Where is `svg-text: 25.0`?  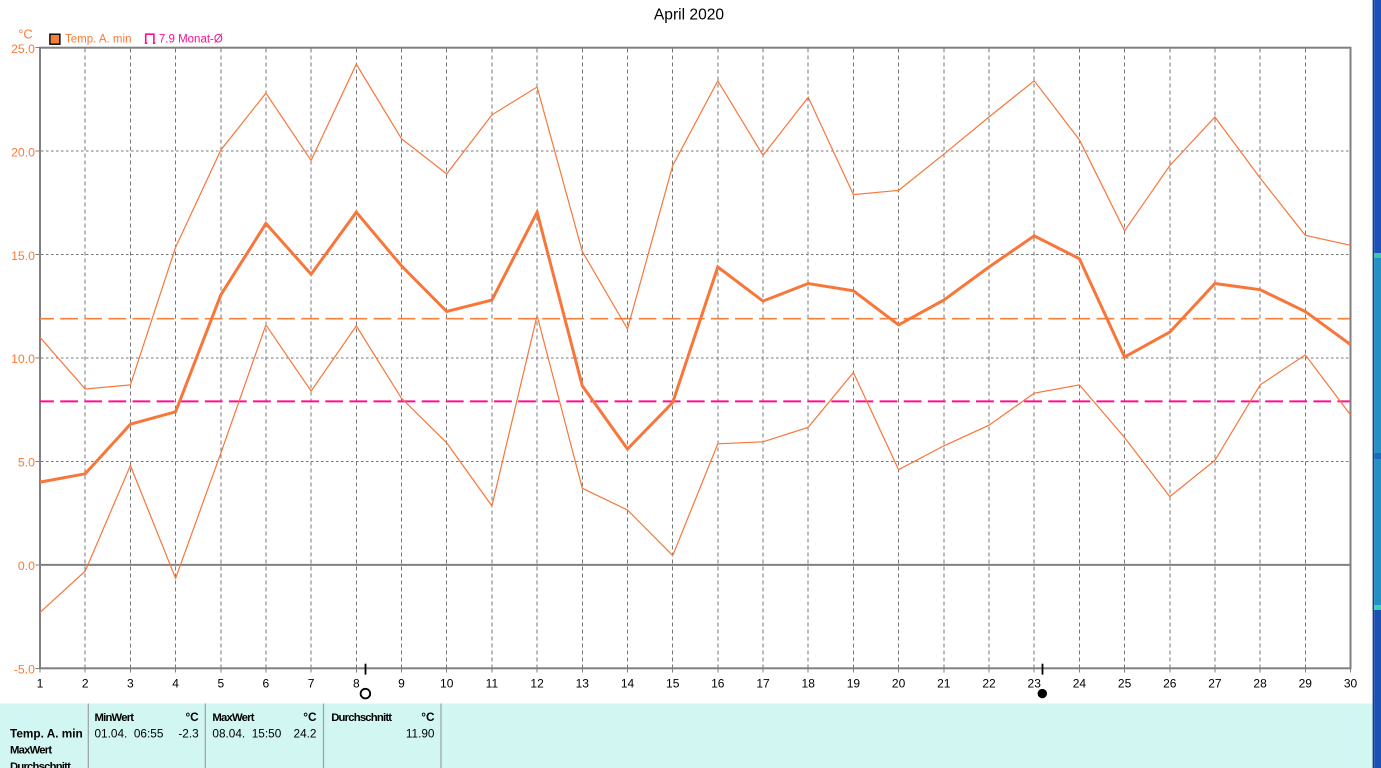
svg-text: 25.0 is located at coordinates (23, 49).